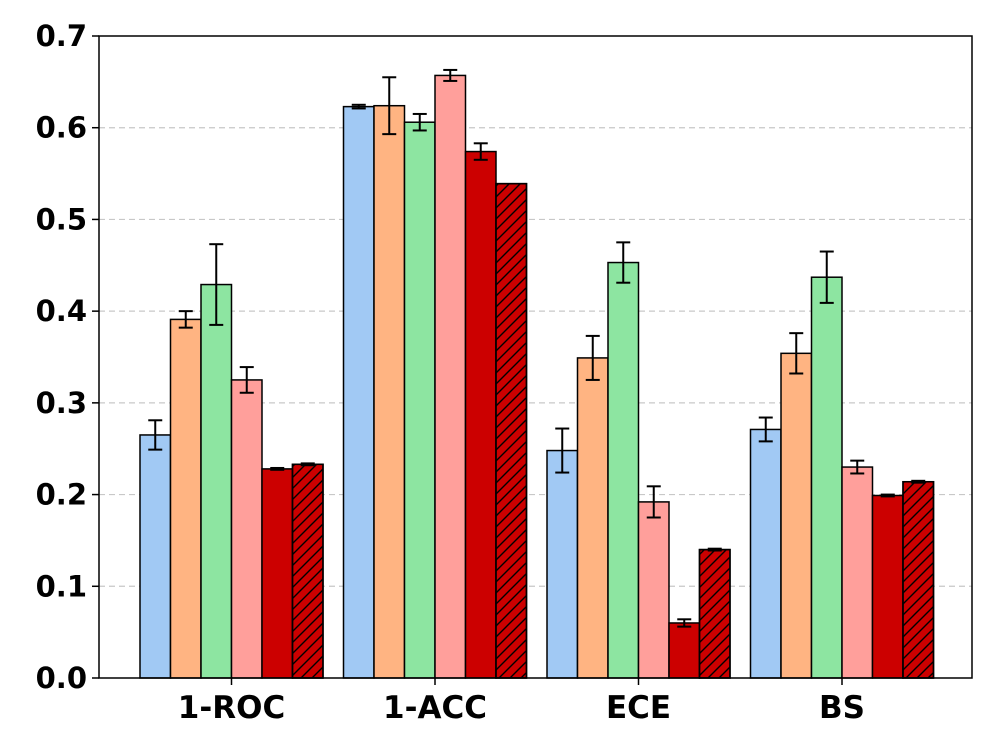  What do you see at coordinates (562, 564) in the screenshot?
I see `bar-method-1-ece` at bounding box center [562, 564].